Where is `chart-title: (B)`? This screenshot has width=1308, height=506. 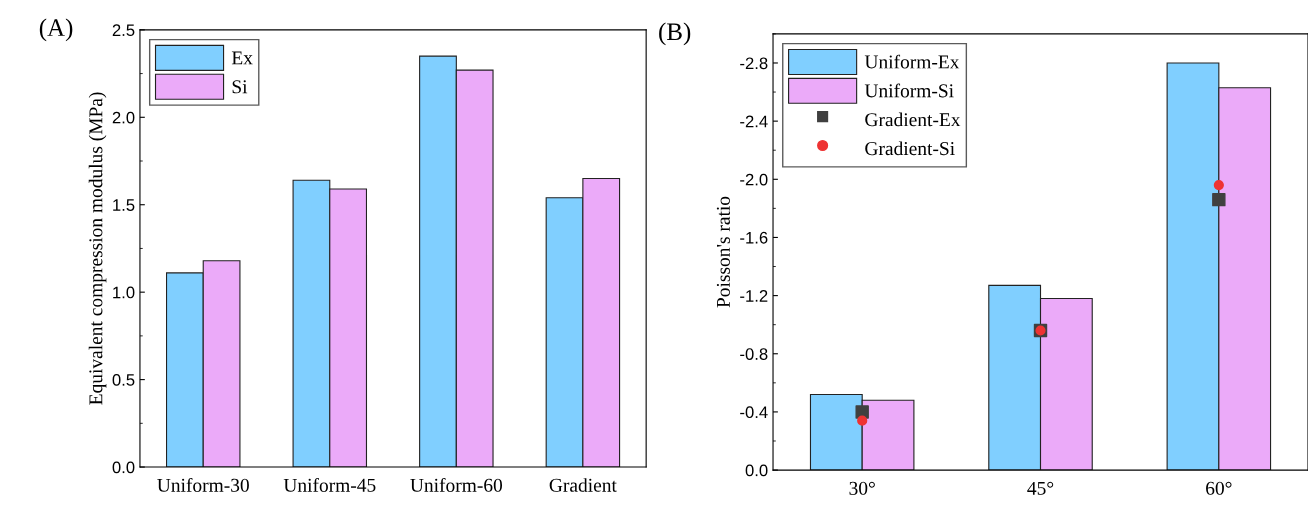
chart-title: (B) is located at coordinates (675, 34).